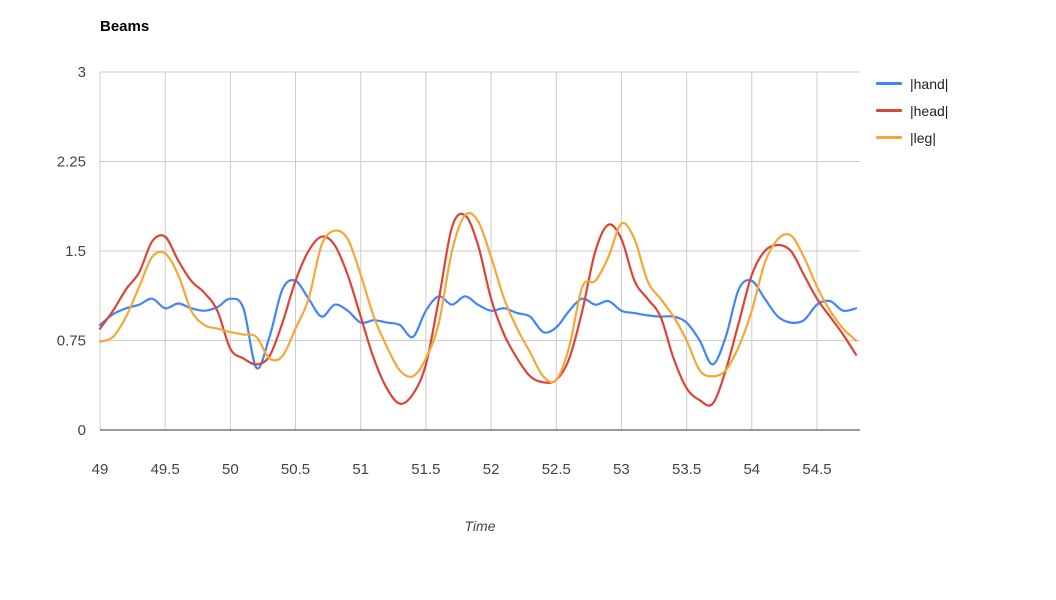  Describe the element at coordinates (556, 469) in the screenshot. I see `x-tick-label: 52.5` at that location.